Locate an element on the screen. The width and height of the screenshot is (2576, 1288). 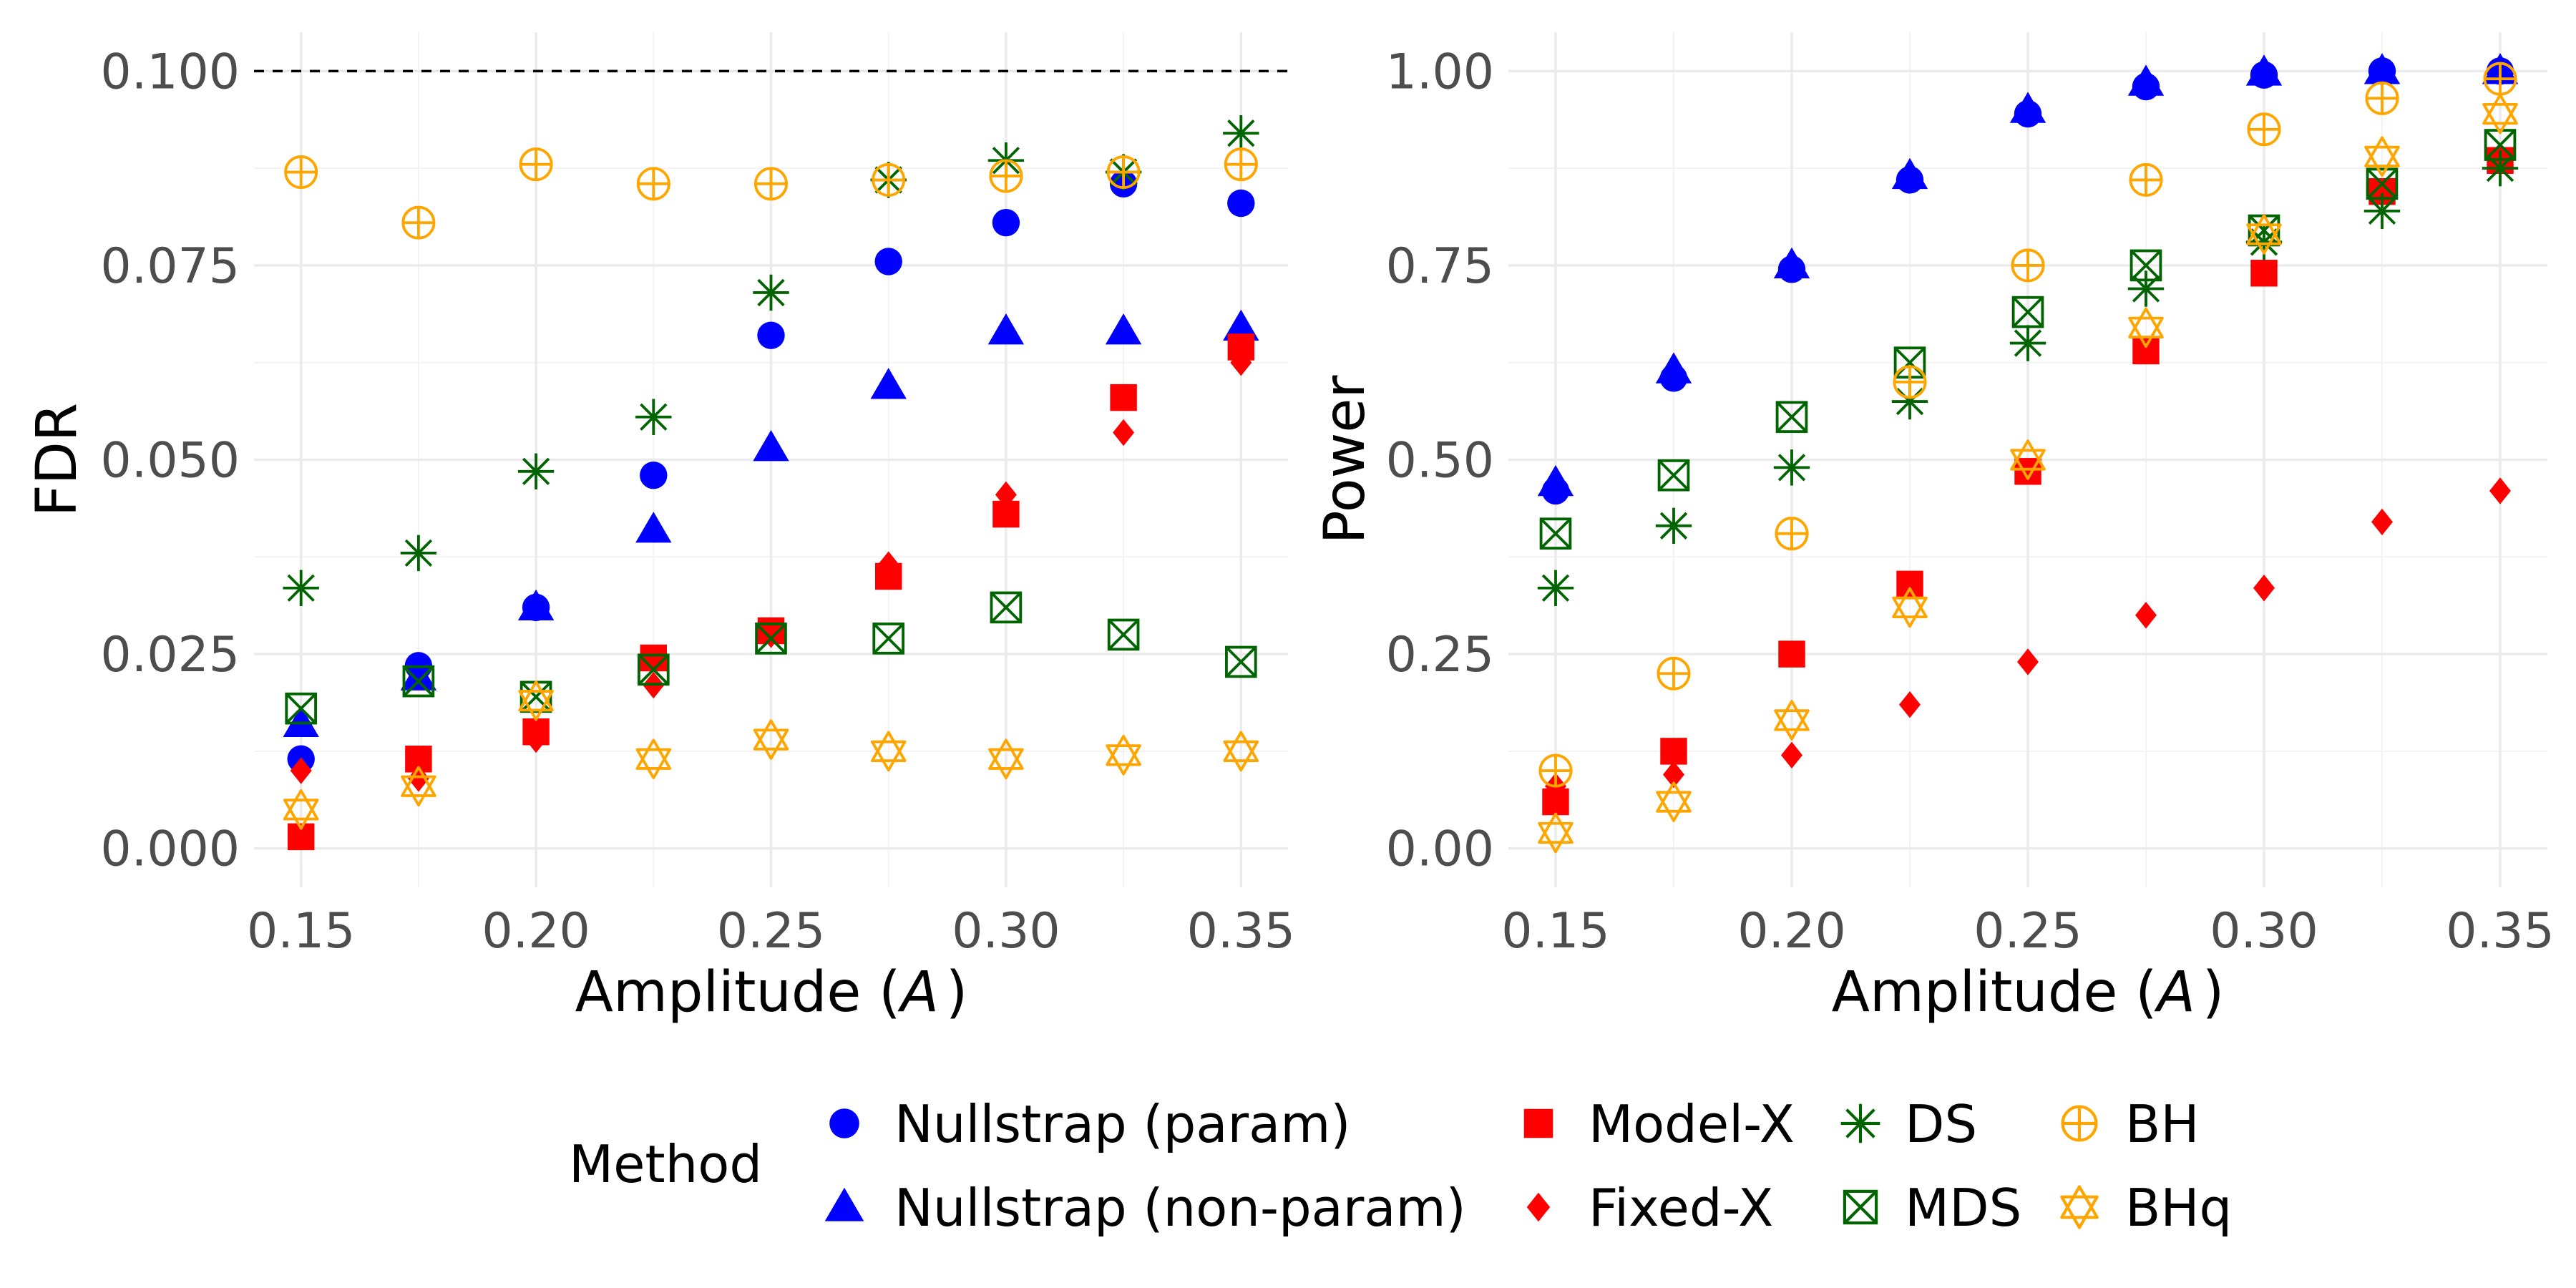
legend-title: Method is located at coordinates (665, 1164).